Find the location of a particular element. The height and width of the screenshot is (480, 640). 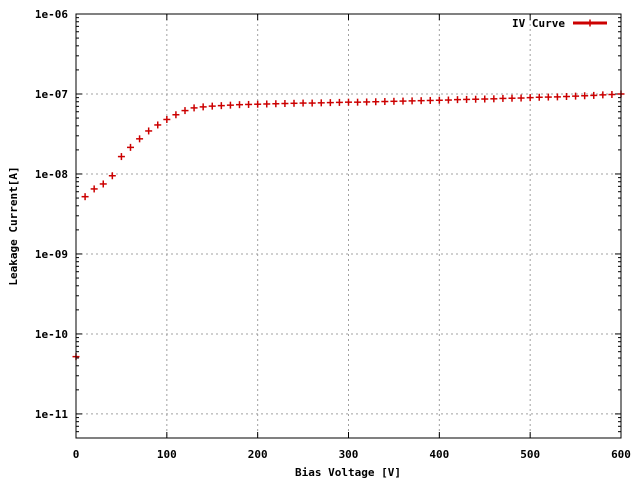

legend-marker is located at coordinates (590, 23).